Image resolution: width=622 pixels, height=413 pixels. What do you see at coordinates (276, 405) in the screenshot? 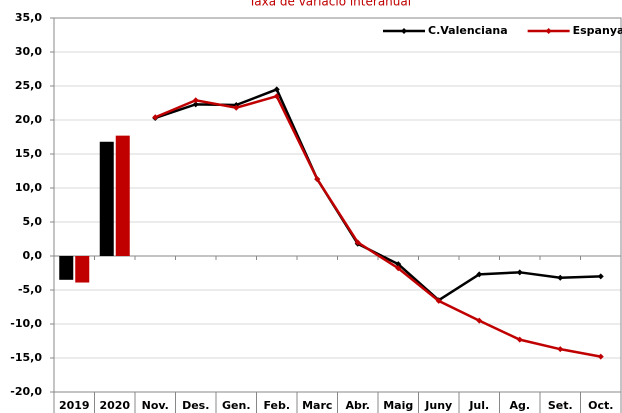
I see `x-tick-label: Feb.` at bounding box center [276, 405].